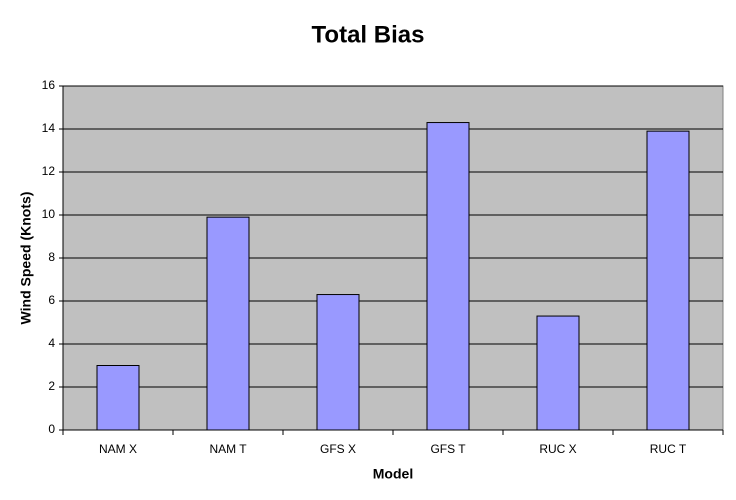  I want to click on chart-title: Total Bias, so click(368, 34).